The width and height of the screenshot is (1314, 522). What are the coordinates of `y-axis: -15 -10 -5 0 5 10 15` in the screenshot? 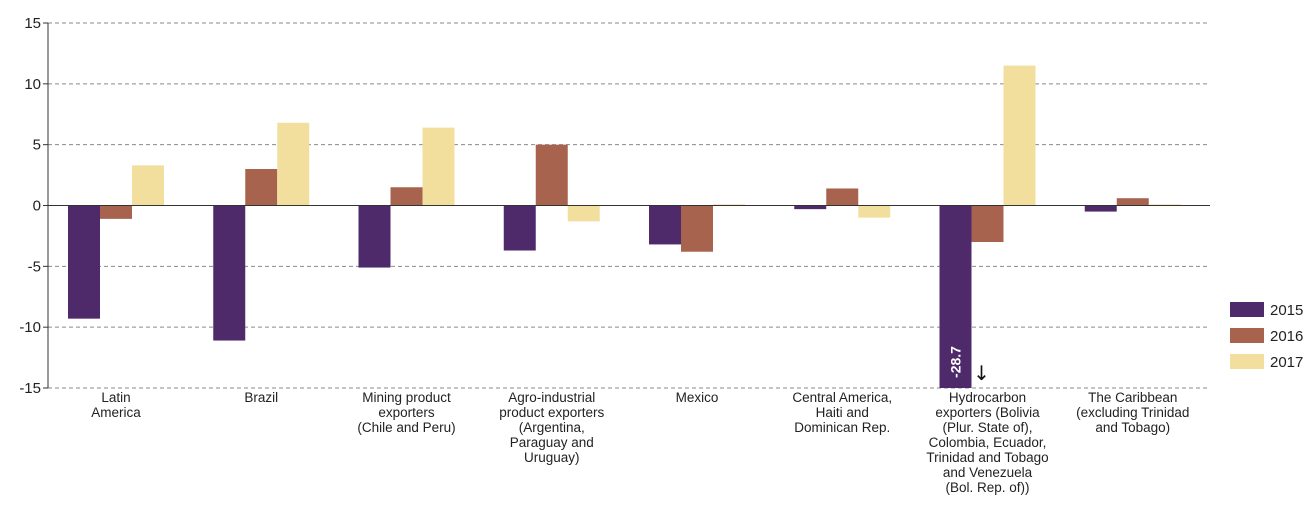 It's located at (34, 206).